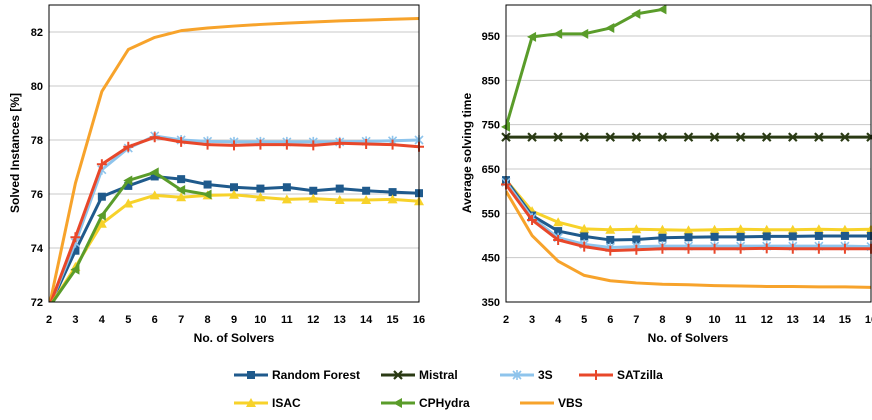 The image size is (872, 420). Describe the element at coordinates (640, 375) in the screenshot. I see `legend-label: SATzilla` at that location.